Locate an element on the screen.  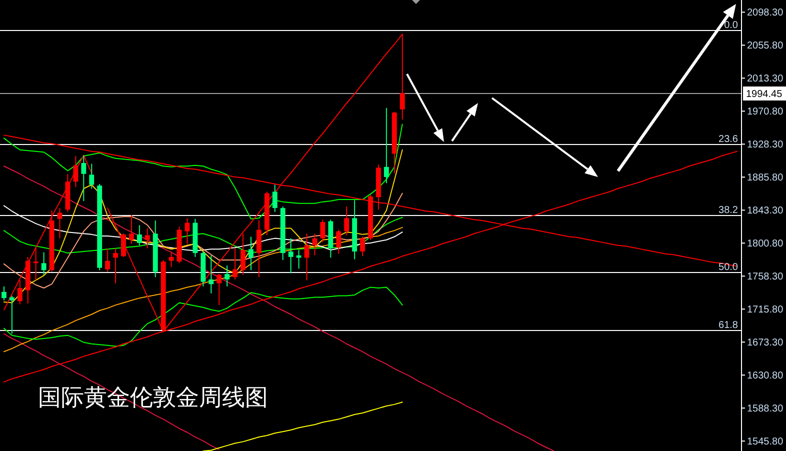
y-tick-label: 1758.30 is located at coordinates (765, 277).